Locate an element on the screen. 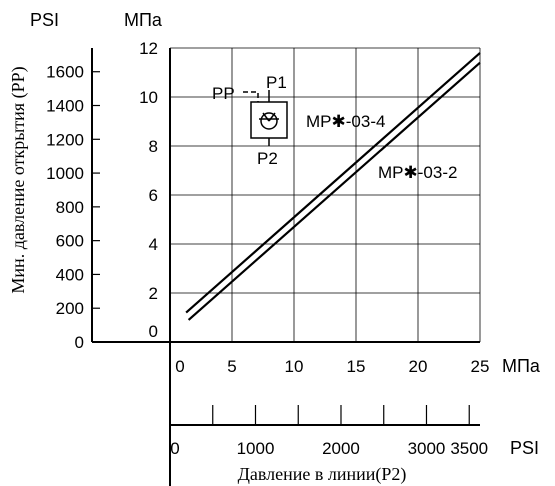  x-tick-label-mpa: 20 is located at coordinates (418, 366).